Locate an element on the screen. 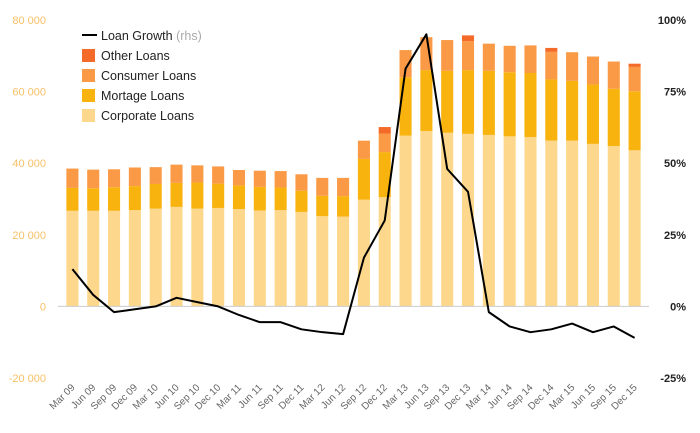 The height and width of the screenshot is (433, 700). right-tick-label: 75% is located at coordinates (675, 93).